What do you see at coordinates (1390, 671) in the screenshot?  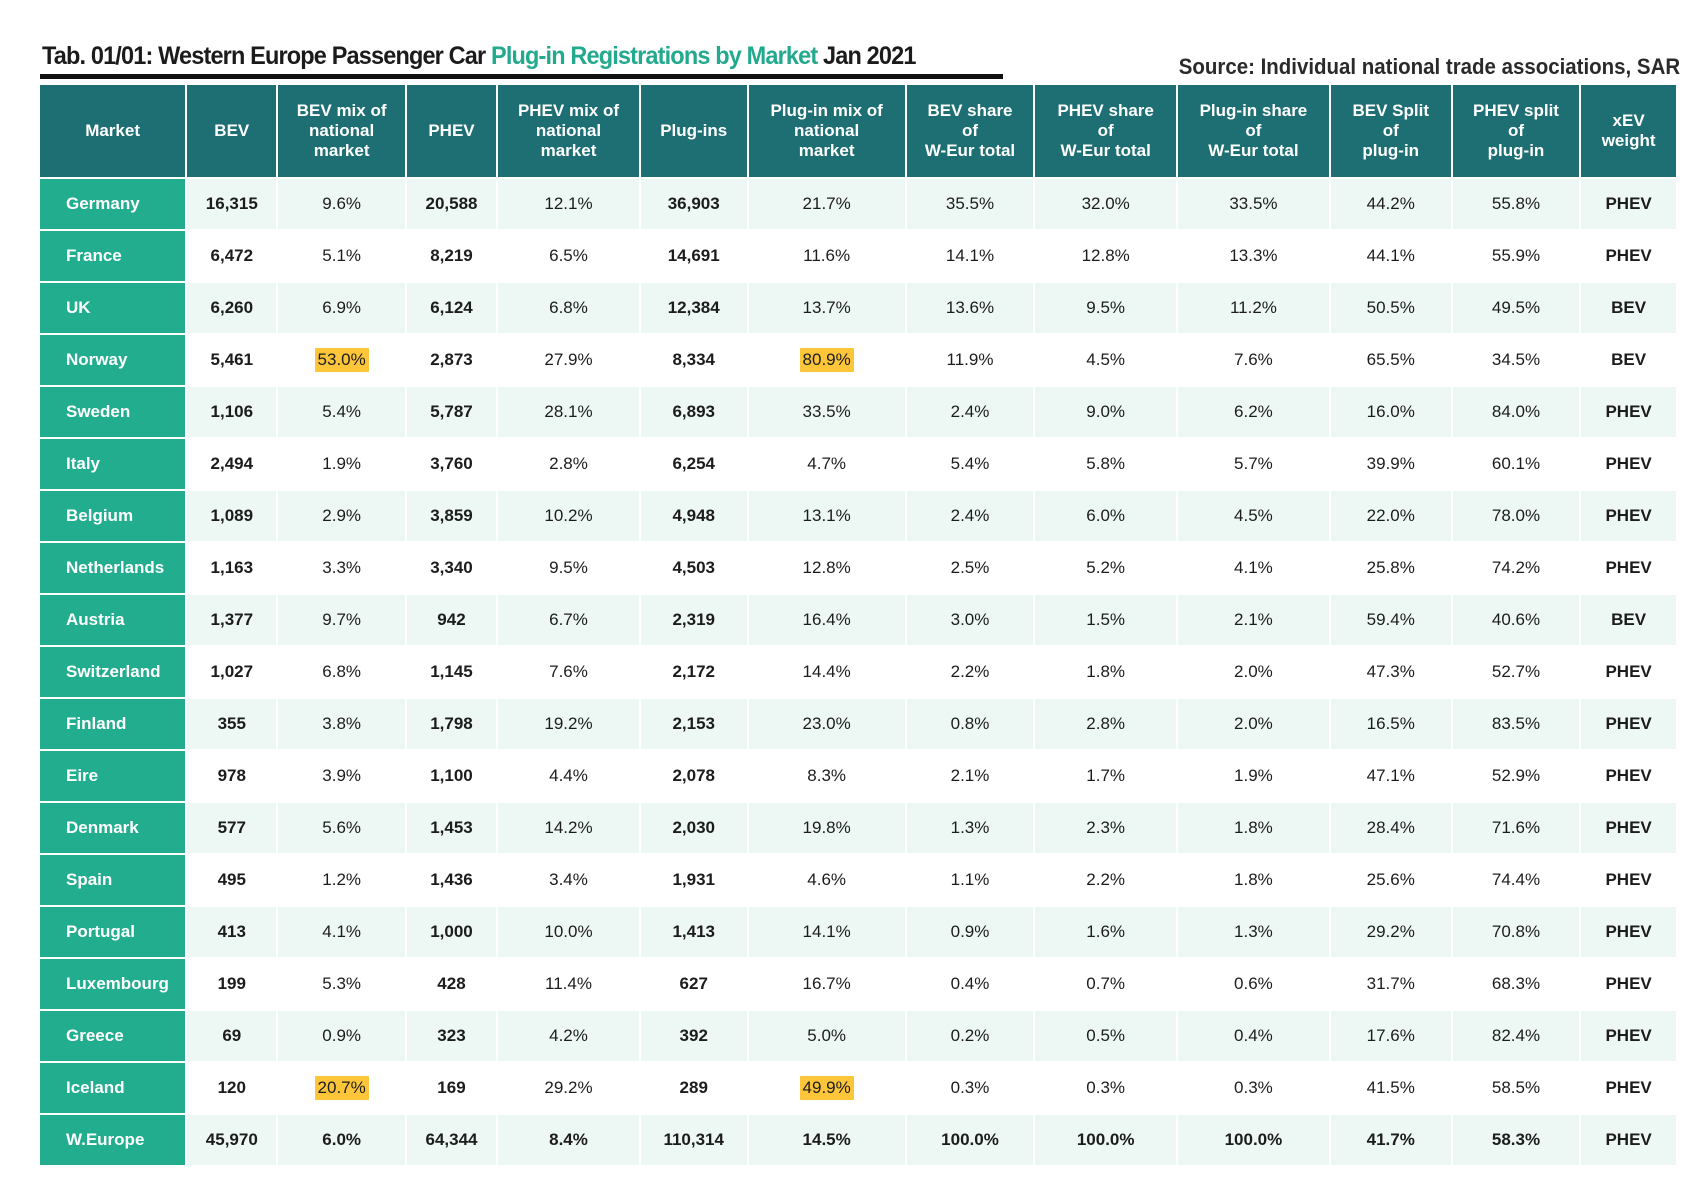 I see `cell-value: 47.3%` at bounding box center [1390, 671].